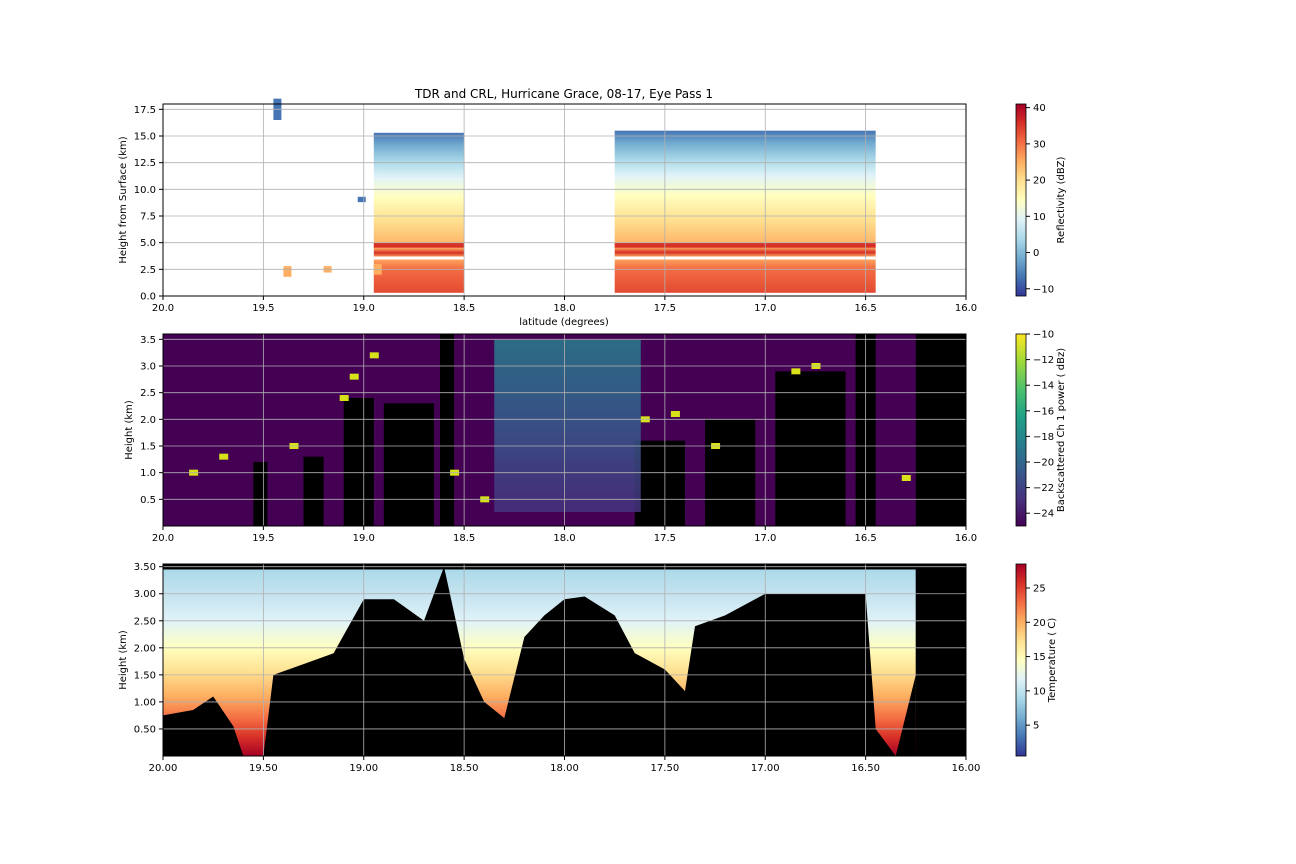 Image resolution: width=1296 pixels, height=864 pixels. Describe the element at coordinates (1043, 437) in the screenshot. I see `colorbar-tick-label: −18` at that location.